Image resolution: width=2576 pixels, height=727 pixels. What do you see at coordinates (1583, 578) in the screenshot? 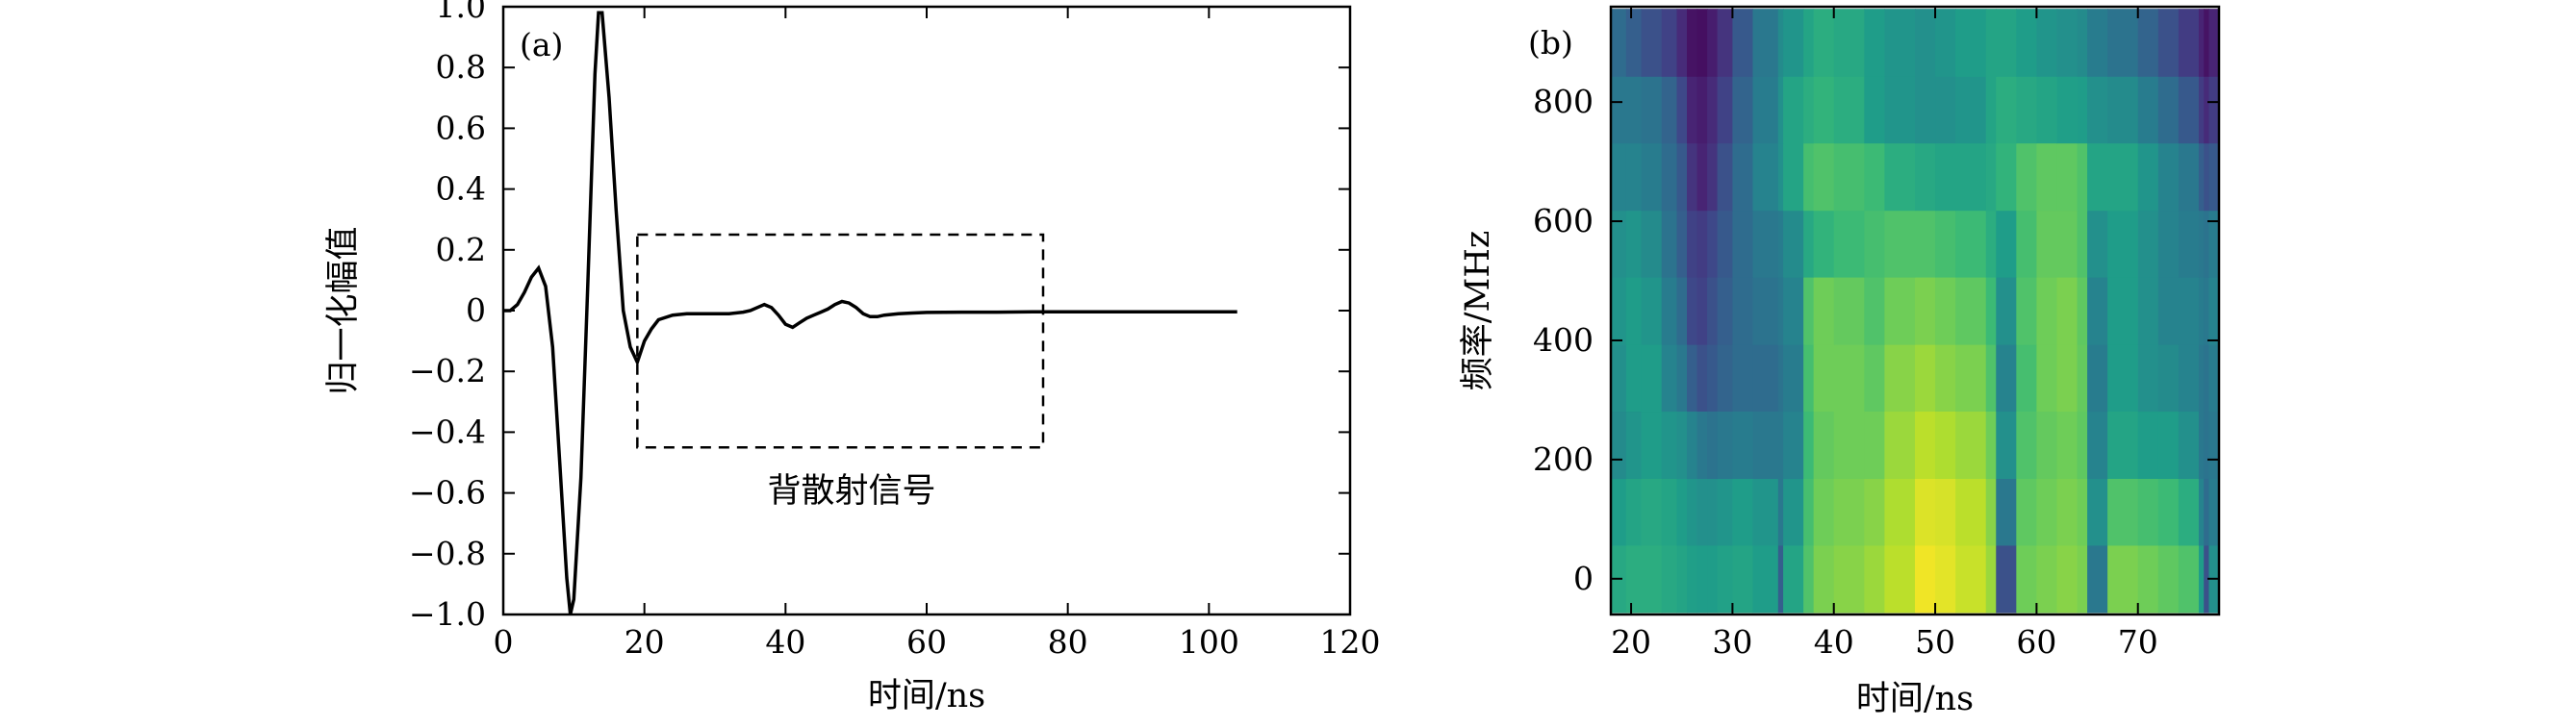
I see `y-tick-label: 0` at bounding box center [1583, 578].